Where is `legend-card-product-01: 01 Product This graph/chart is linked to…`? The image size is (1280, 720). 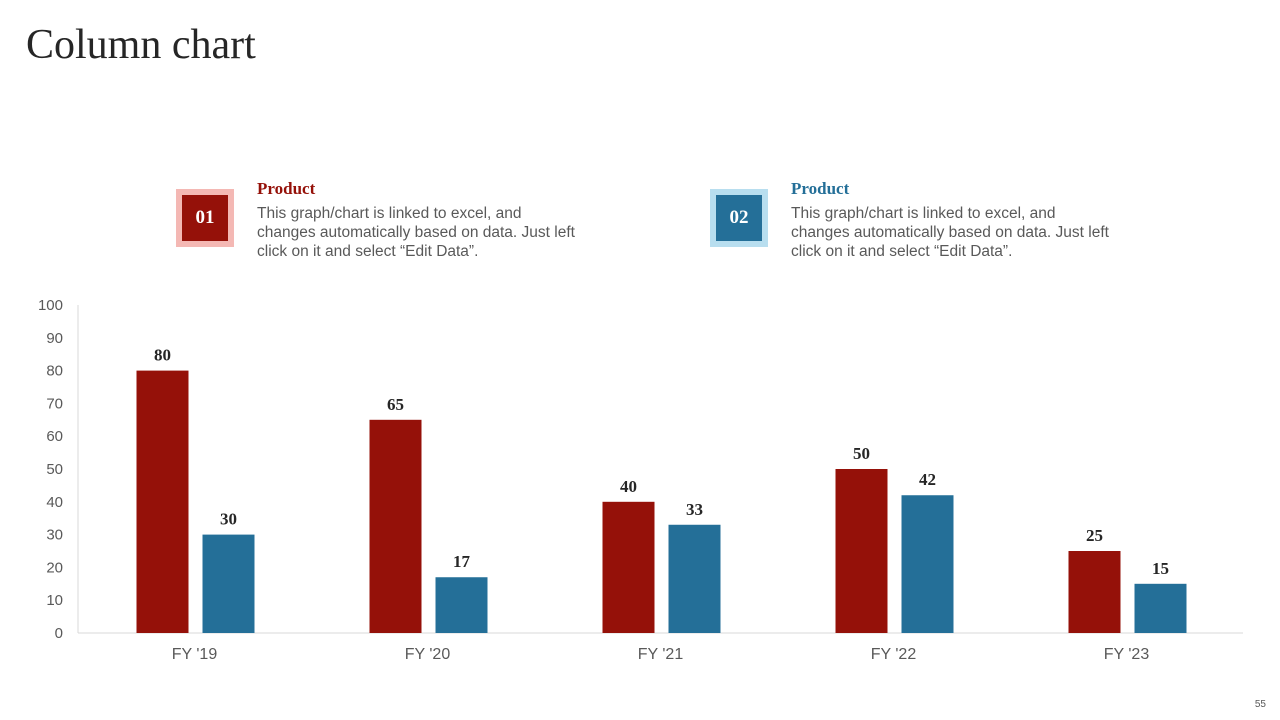
legend-card-product-01: 01 Product This graph/chart is linked to… is located at coordinates (386, 223).